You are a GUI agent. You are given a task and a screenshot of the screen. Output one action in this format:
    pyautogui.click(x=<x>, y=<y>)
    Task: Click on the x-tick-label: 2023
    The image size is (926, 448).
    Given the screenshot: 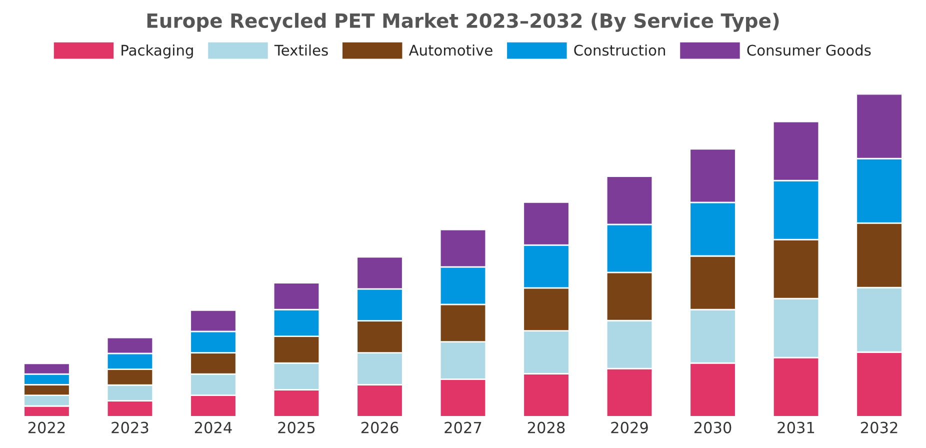 What is the action you would take?
    pyautogui.click(x=130, y=428)
    